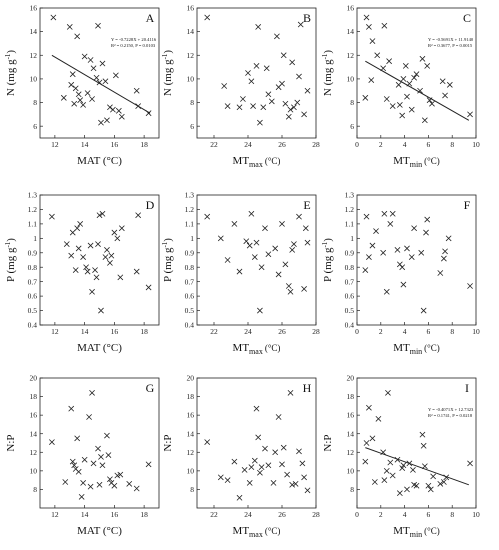 Image resolution: width=499 pixels, height=550 pixels. Describe the element at coordinates (248, 144) in the screenshot. I see `x-tick-label: 24` at that location.